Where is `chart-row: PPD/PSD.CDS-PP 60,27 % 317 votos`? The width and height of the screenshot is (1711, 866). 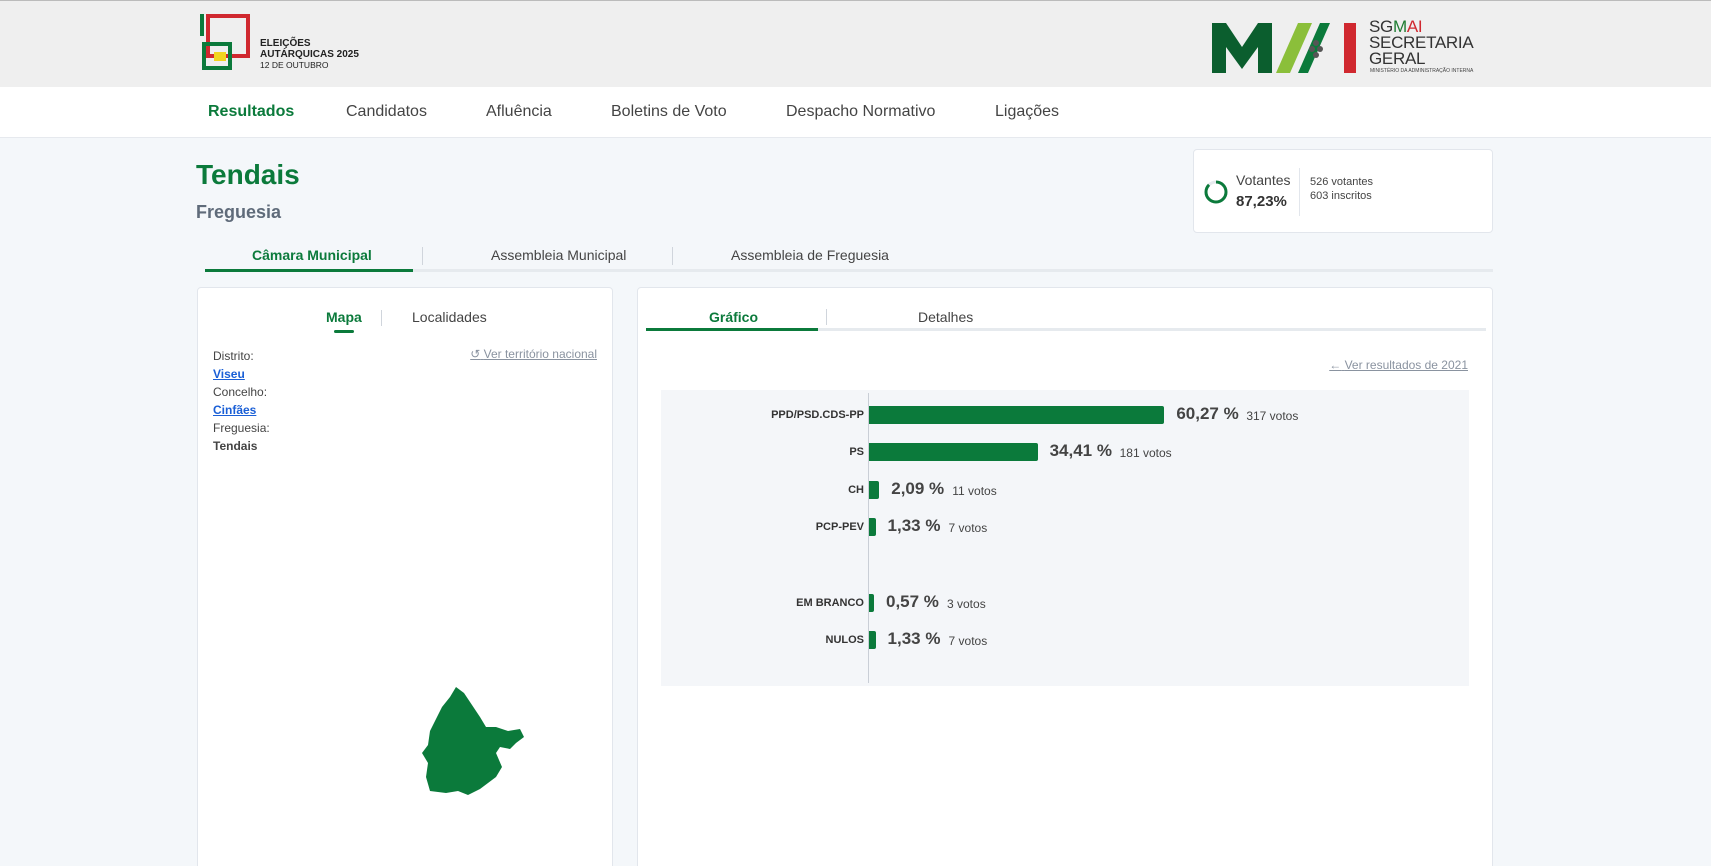
chart-row: PPD/PSD.CDS-PP 60,27 % 317 votos is located at coordinates (1061, 414).